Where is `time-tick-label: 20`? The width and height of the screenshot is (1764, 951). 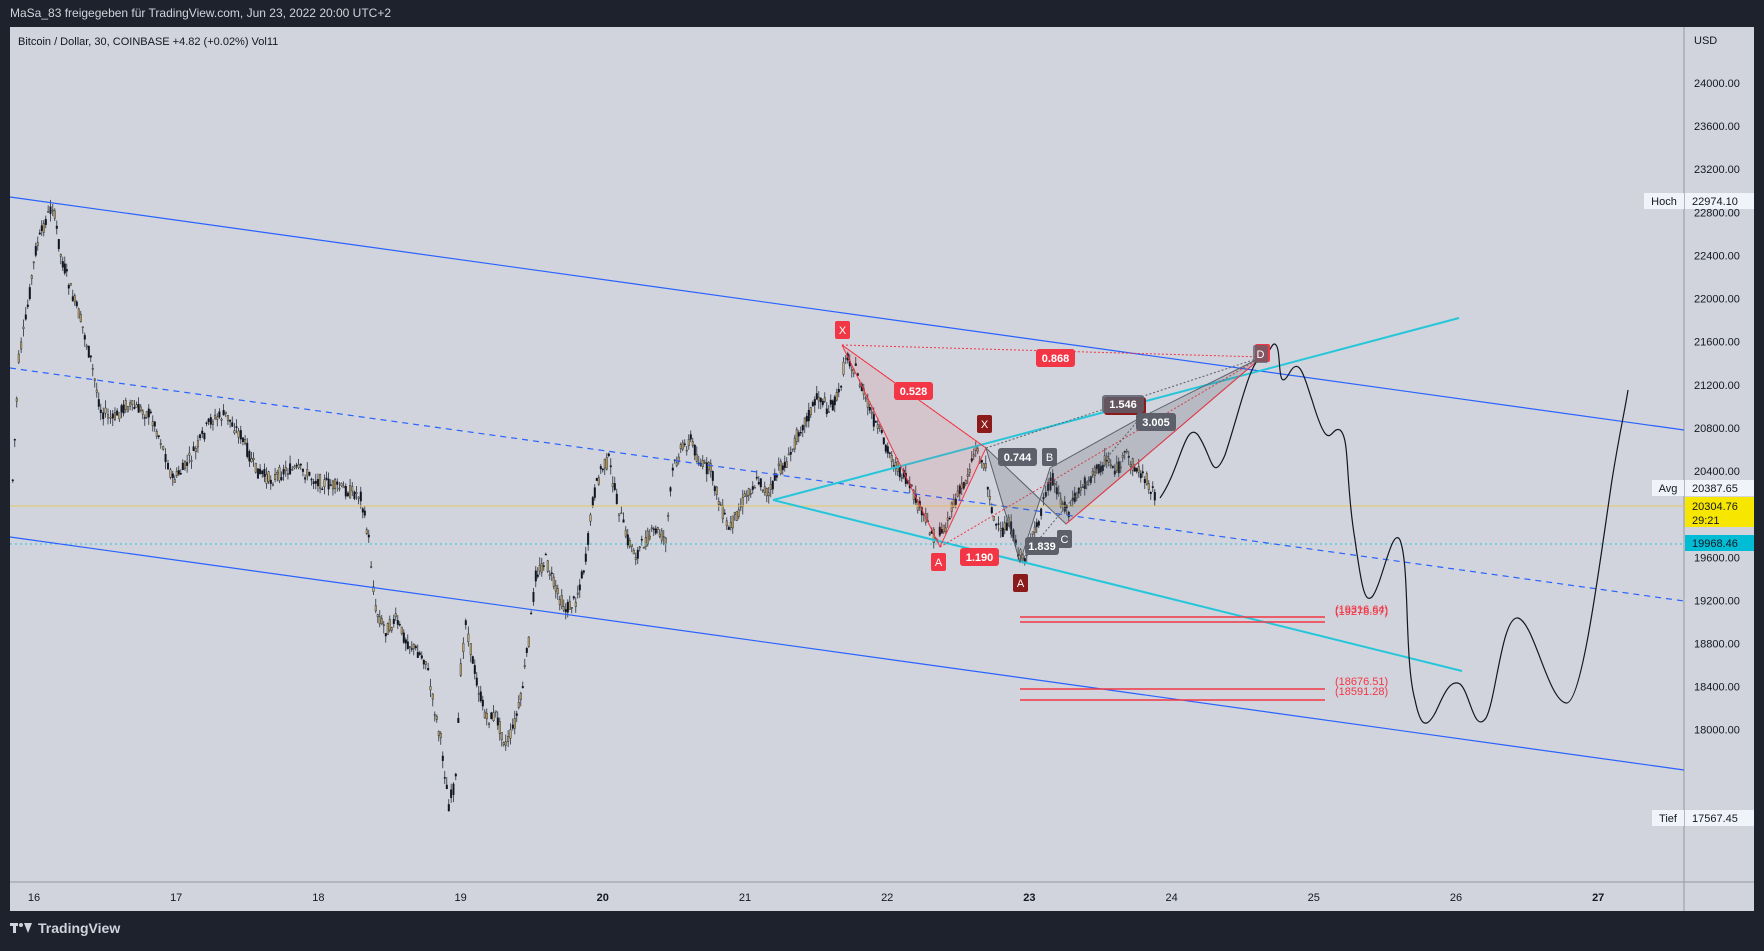 time-tick-label: 20 is located at coordinates (603, 898).